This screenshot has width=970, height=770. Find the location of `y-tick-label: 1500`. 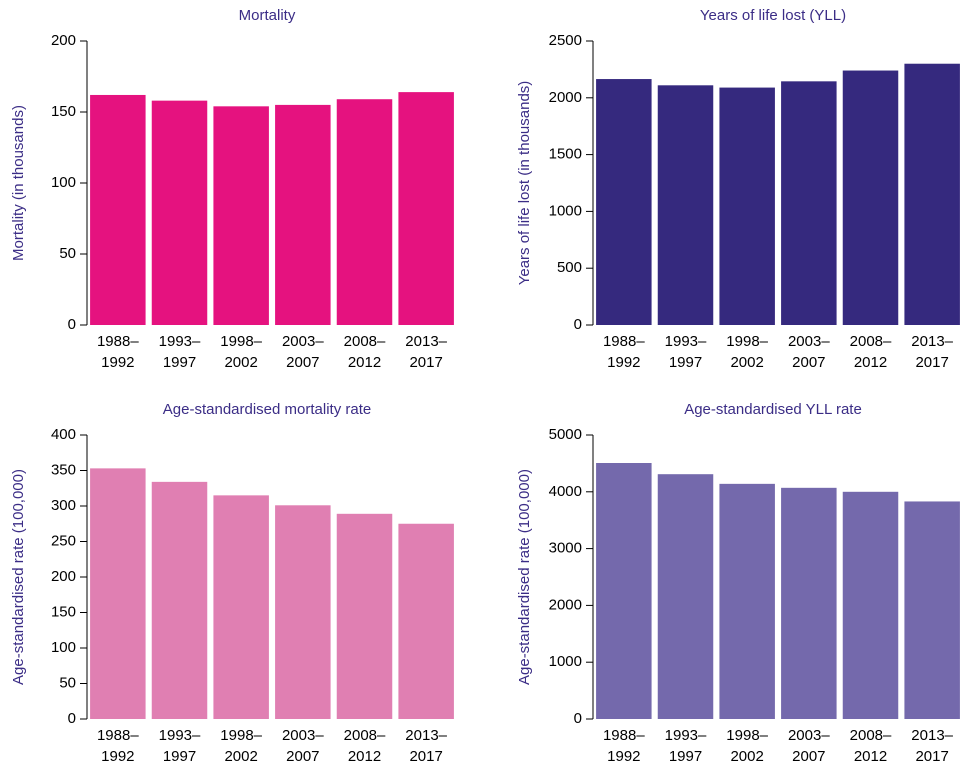

y-tick-label: 1500 is located at coordinates (565, 154).